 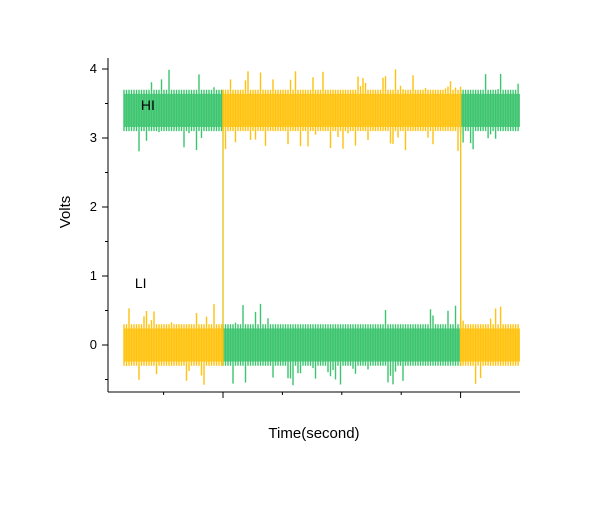 I want to click on x-axis-title: Time(second), so click(x=313, y=433).